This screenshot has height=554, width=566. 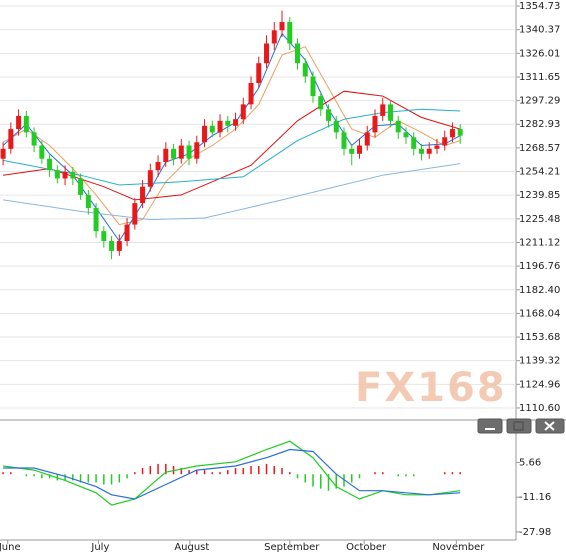 What do you see at coordinates (191, 547) in the screenshot?
I see `x-tick-label: August` at bounding box center [191, 547].